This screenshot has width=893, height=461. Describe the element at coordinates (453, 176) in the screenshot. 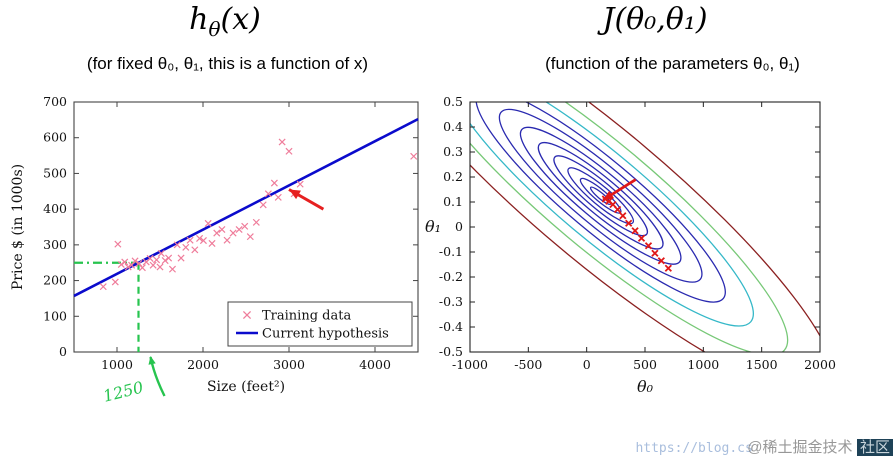

I see `svg-text: 0.2` at that location.